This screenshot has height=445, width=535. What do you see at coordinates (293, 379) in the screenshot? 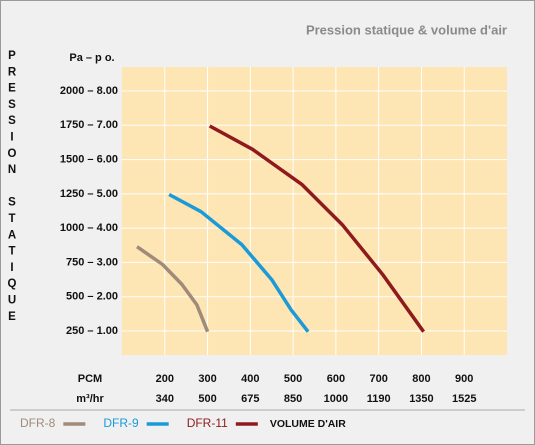
I see `x-tick-label: 500` at bounding box center [293, 379].